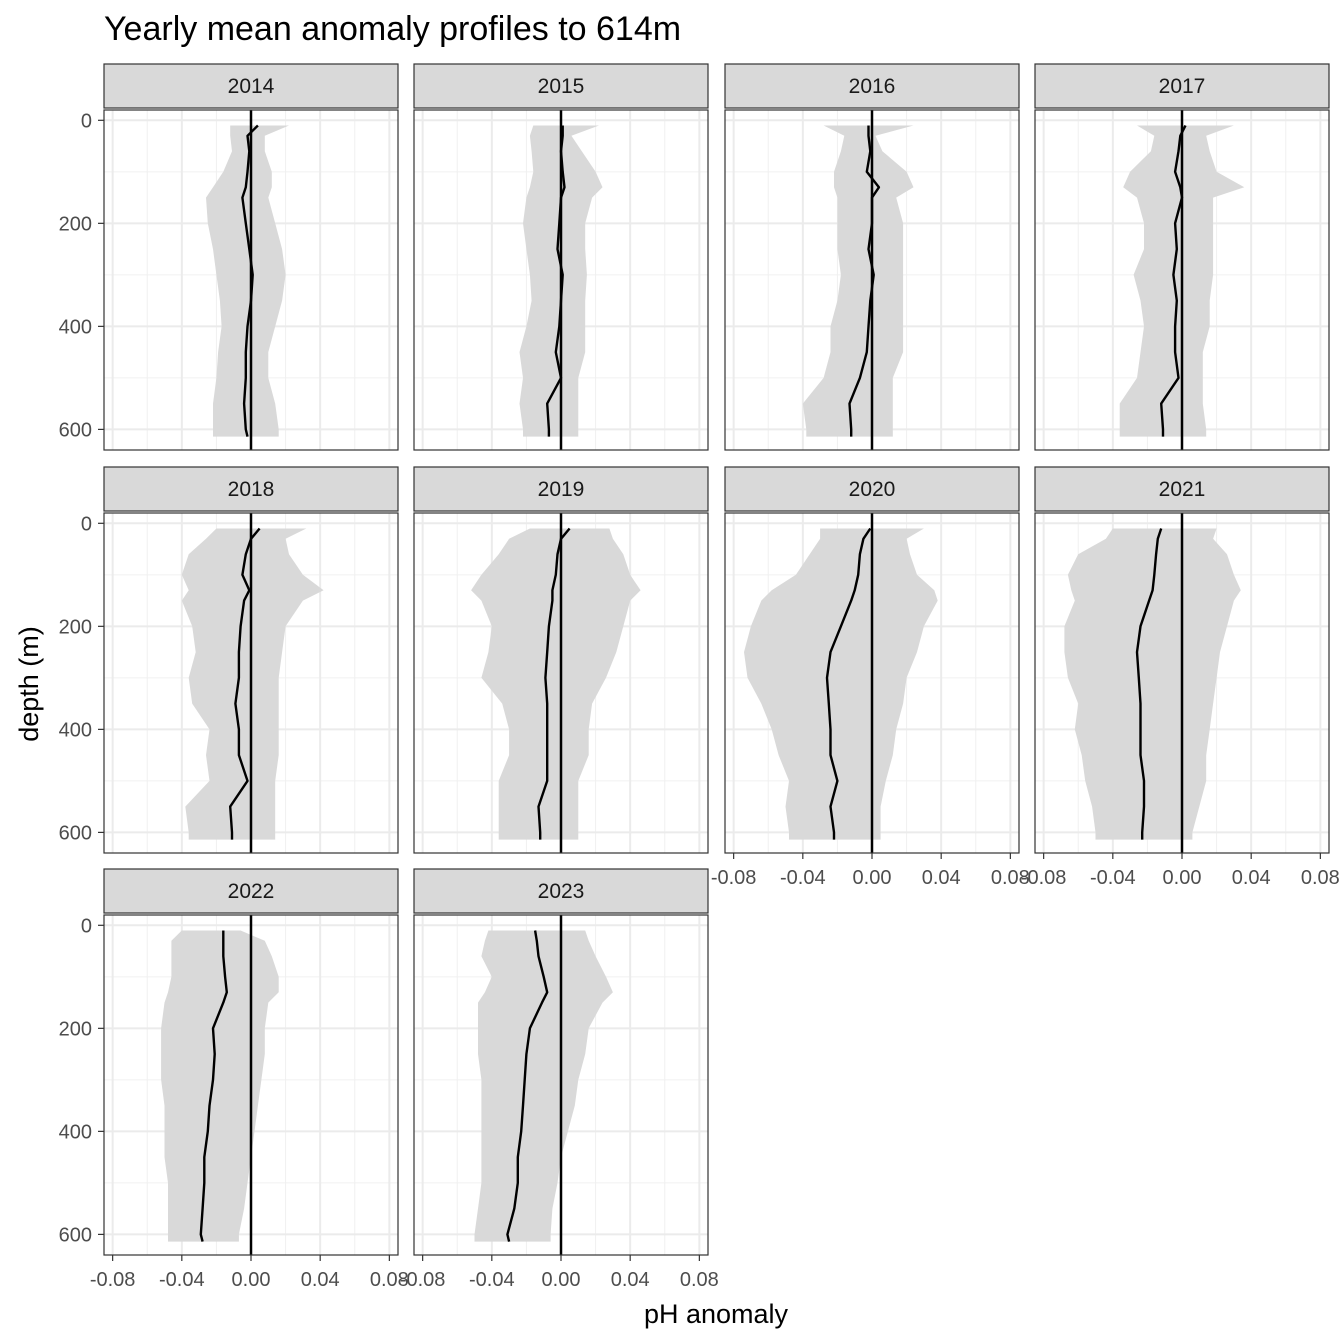 The image size is (1344, 1344). I want to click on facet-strip-label: 2019, so click(561, 489).